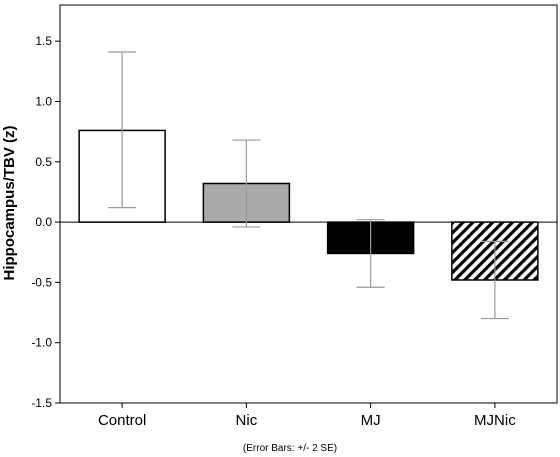 This screenshot has height=457, width=560. I want to click on error-bar-nic, so click(246, 183).